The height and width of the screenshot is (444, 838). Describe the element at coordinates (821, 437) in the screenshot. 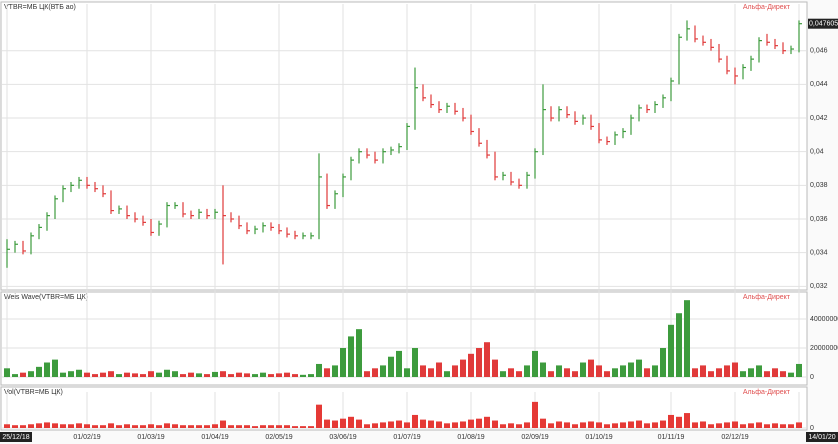

I see `x-tick-label: 14/01/20` at that location.